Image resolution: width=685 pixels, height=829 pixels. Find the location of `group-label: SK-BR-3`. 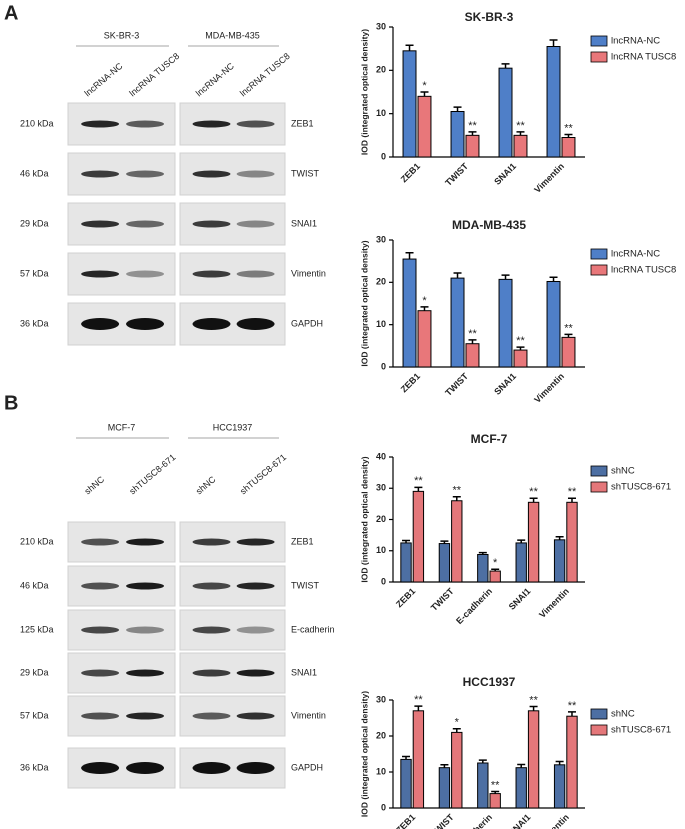

group-label: SK-BR-3 is located at coordinates (122, 35).